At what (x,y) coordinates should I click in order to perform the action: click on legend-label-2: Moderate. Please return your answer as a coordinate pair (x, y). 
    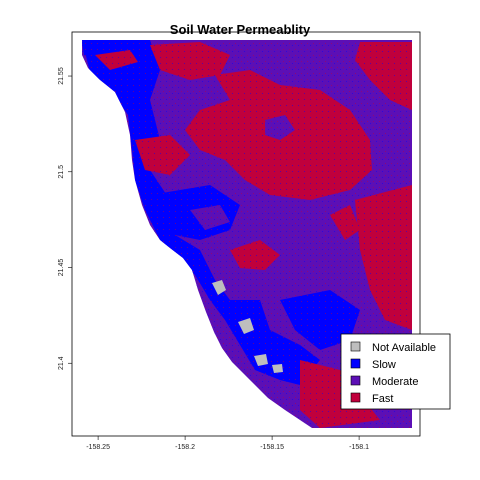
    Looking at the image, I should click on (395, 382).